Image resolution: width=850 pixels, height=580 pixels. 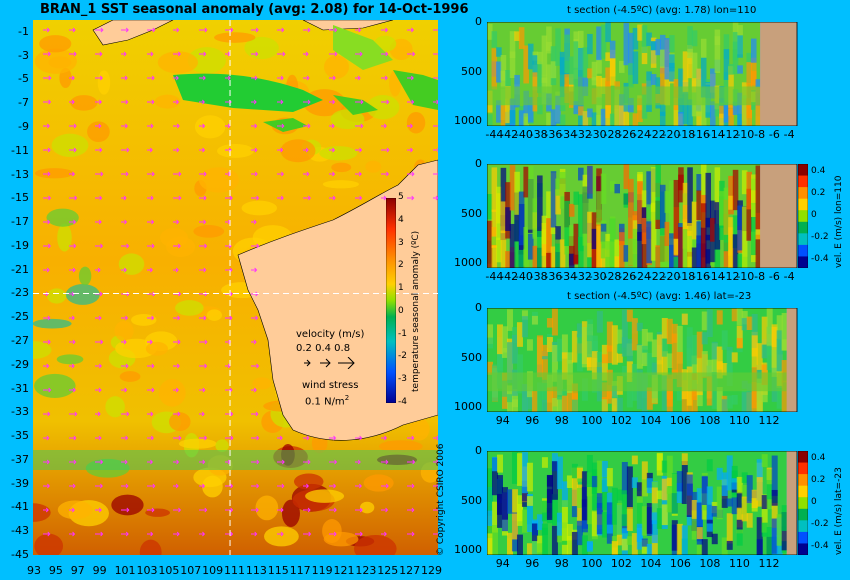 I want to click on map-colorbar-tick: -1, so click(x=402, y=333).